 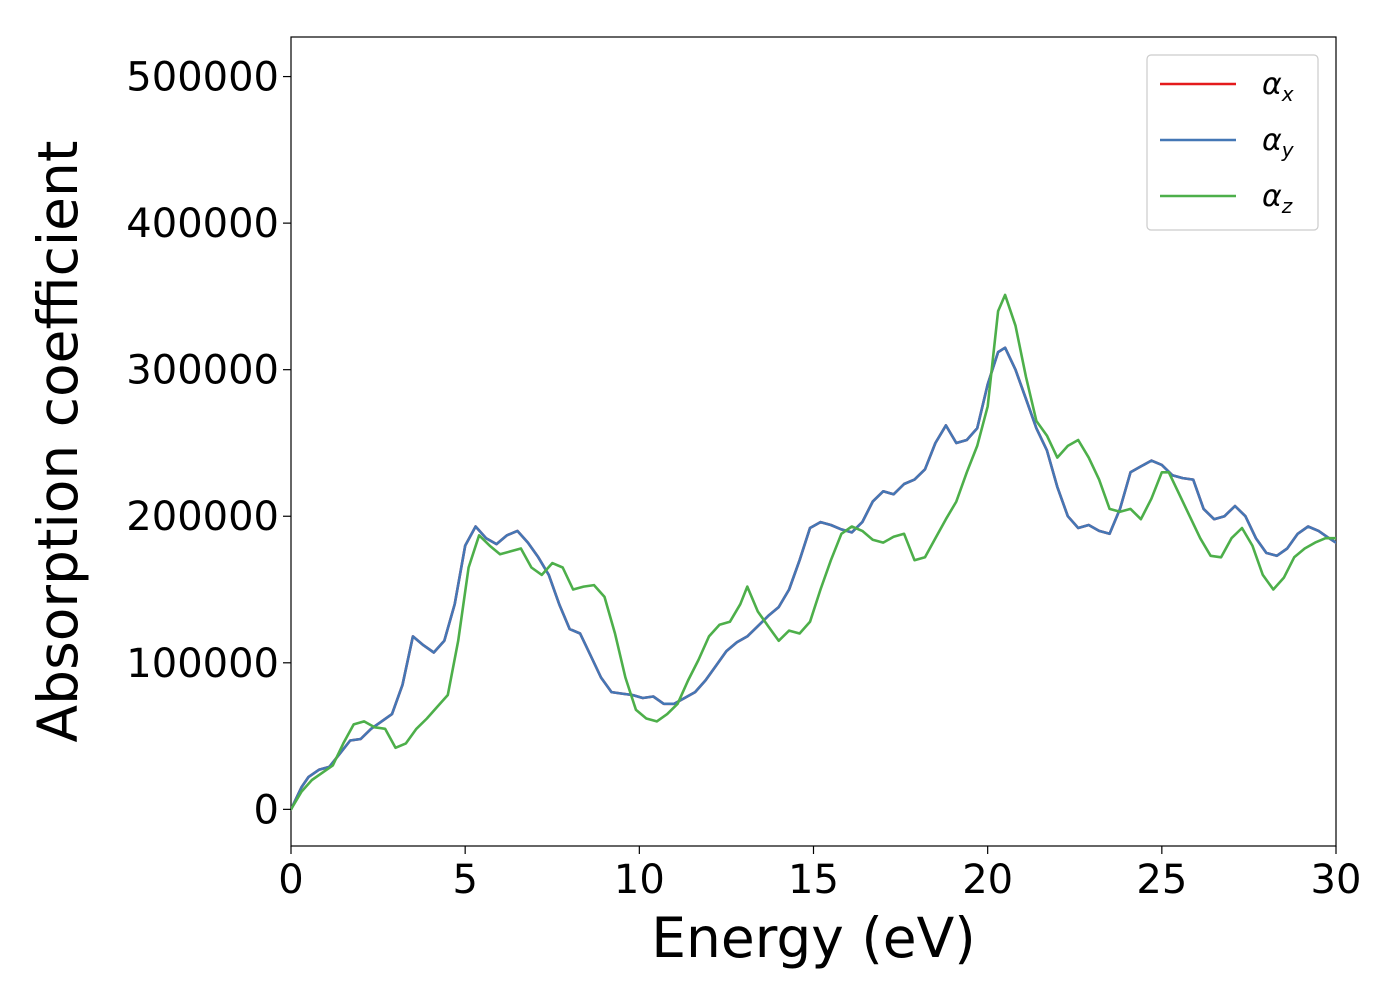 What do you see at coordinates (1278, 86) in the screenshot?
I see `legend-label-x: αx` at bounding box center [1278, 86].